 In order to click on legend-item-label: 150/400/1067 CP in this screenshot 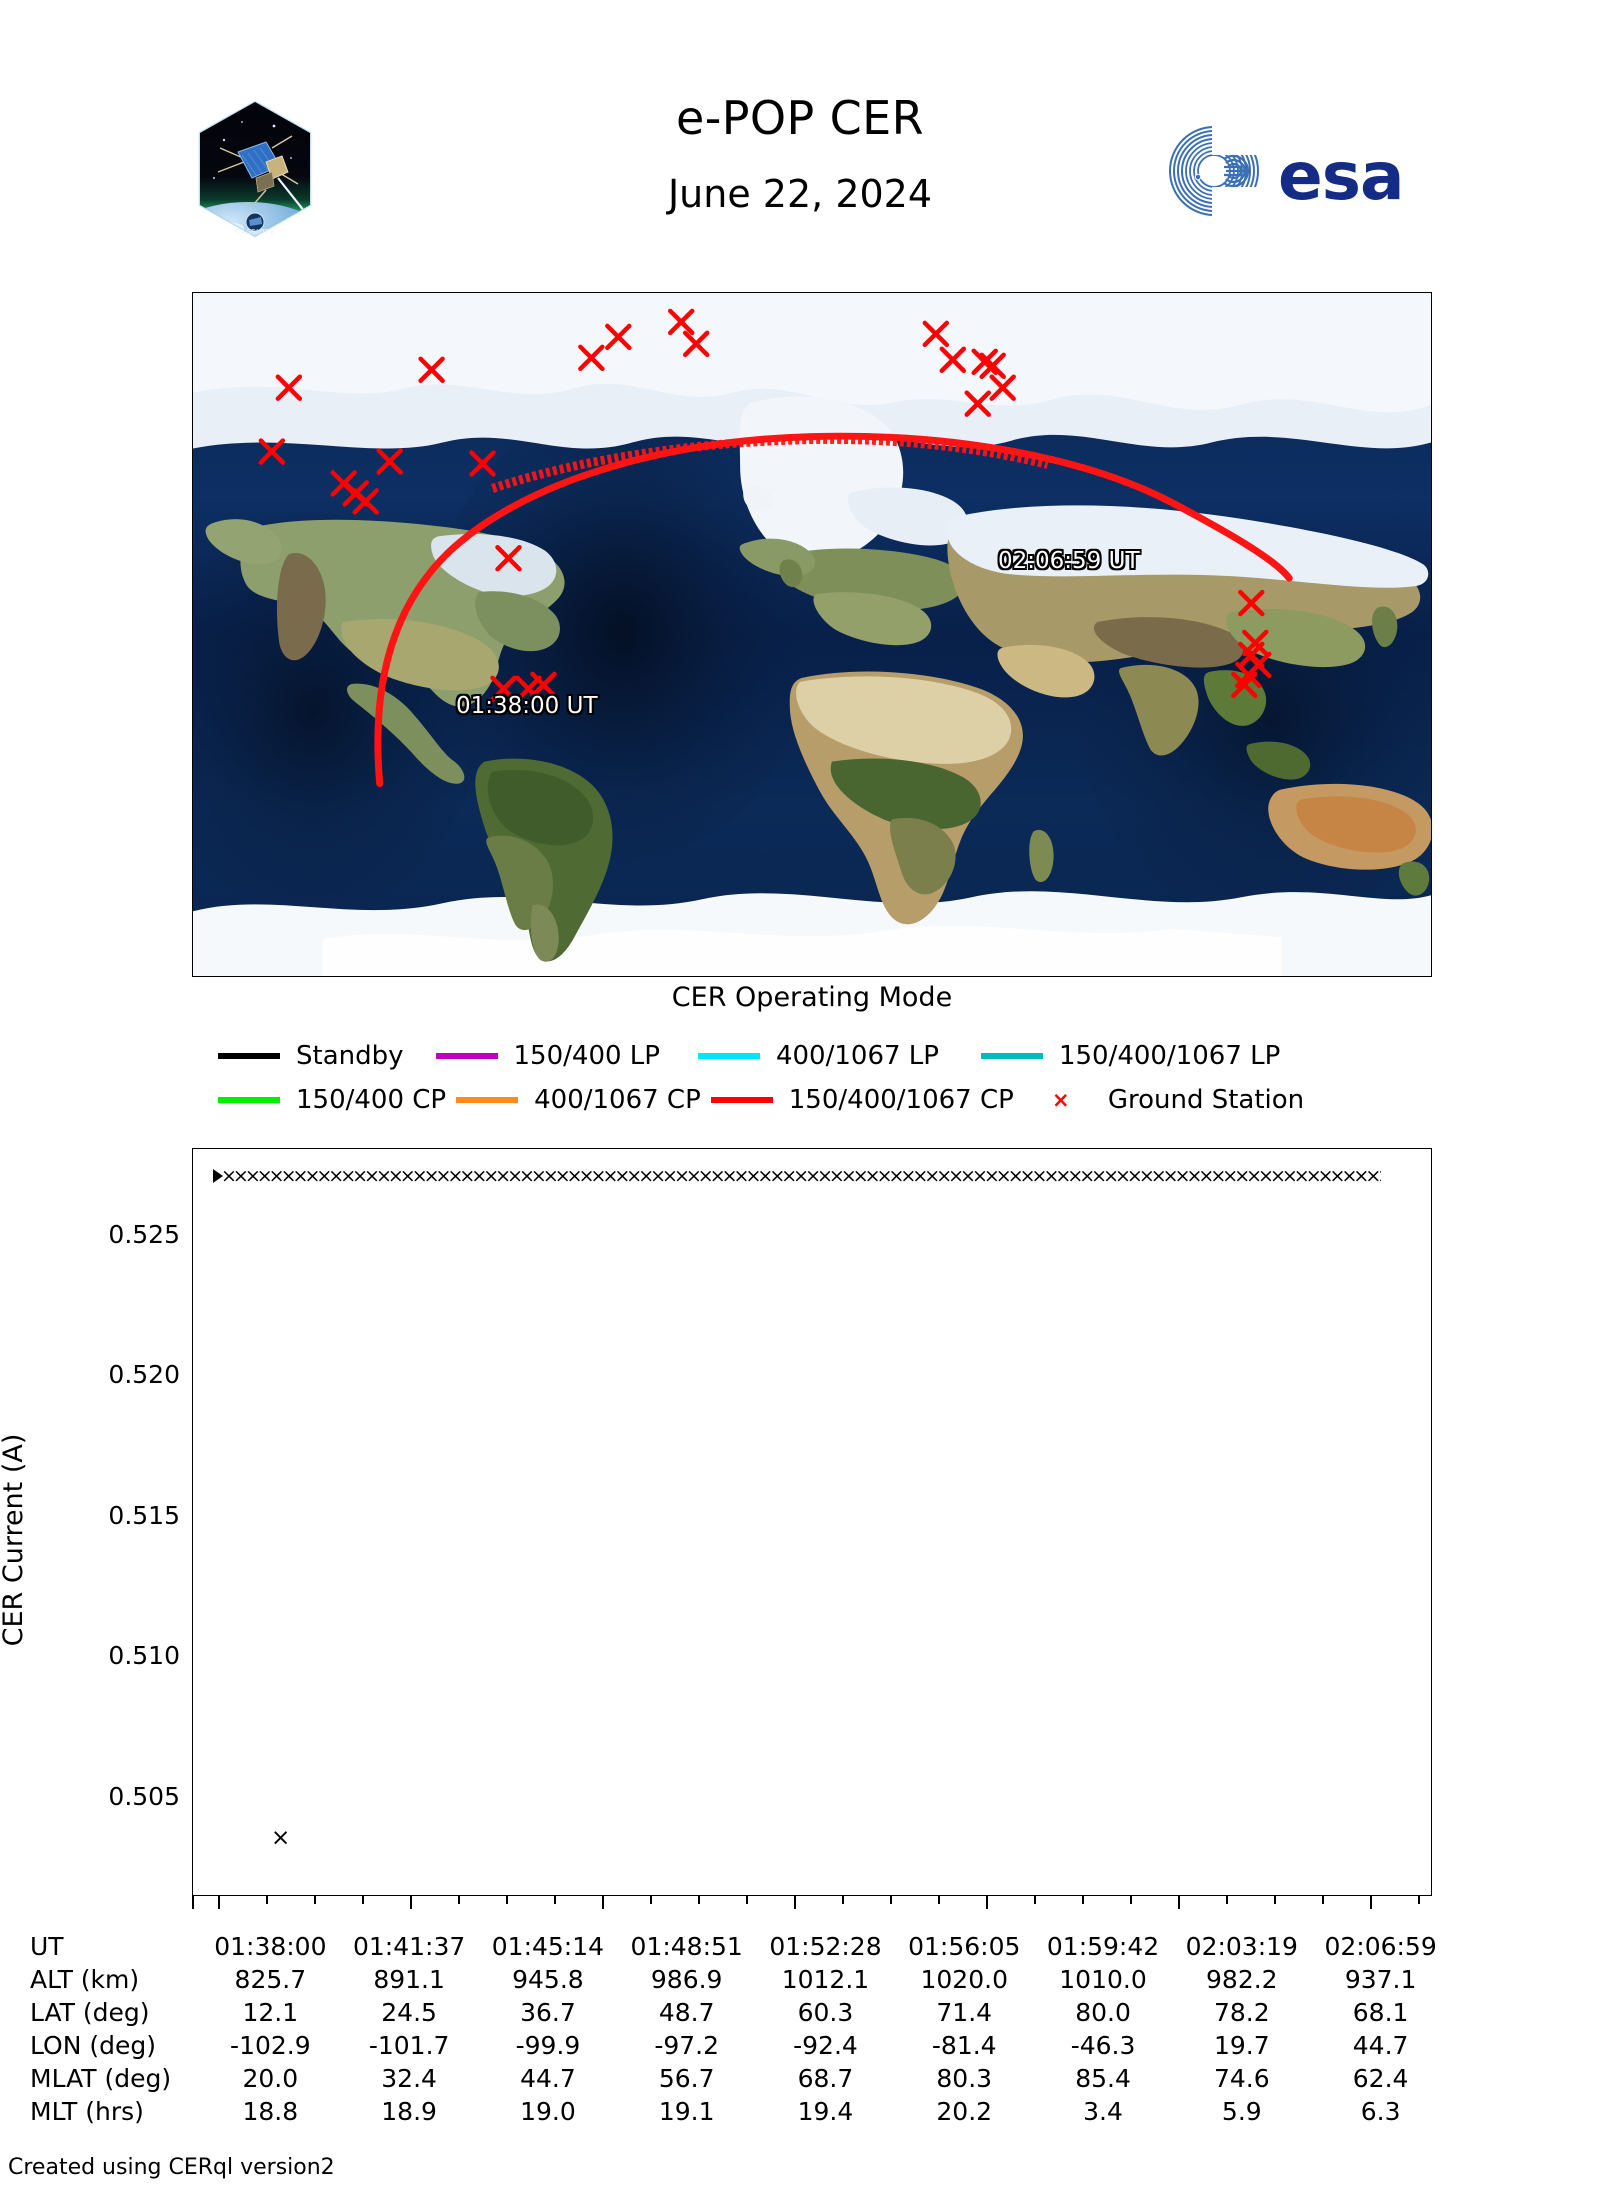, I will do `click(901, 1100)`.